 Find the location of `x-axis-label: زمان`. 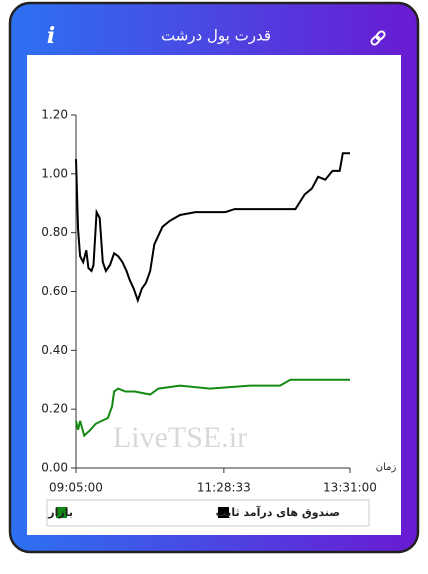

x-axis-label: زمان is located at coordinates (386, 467).